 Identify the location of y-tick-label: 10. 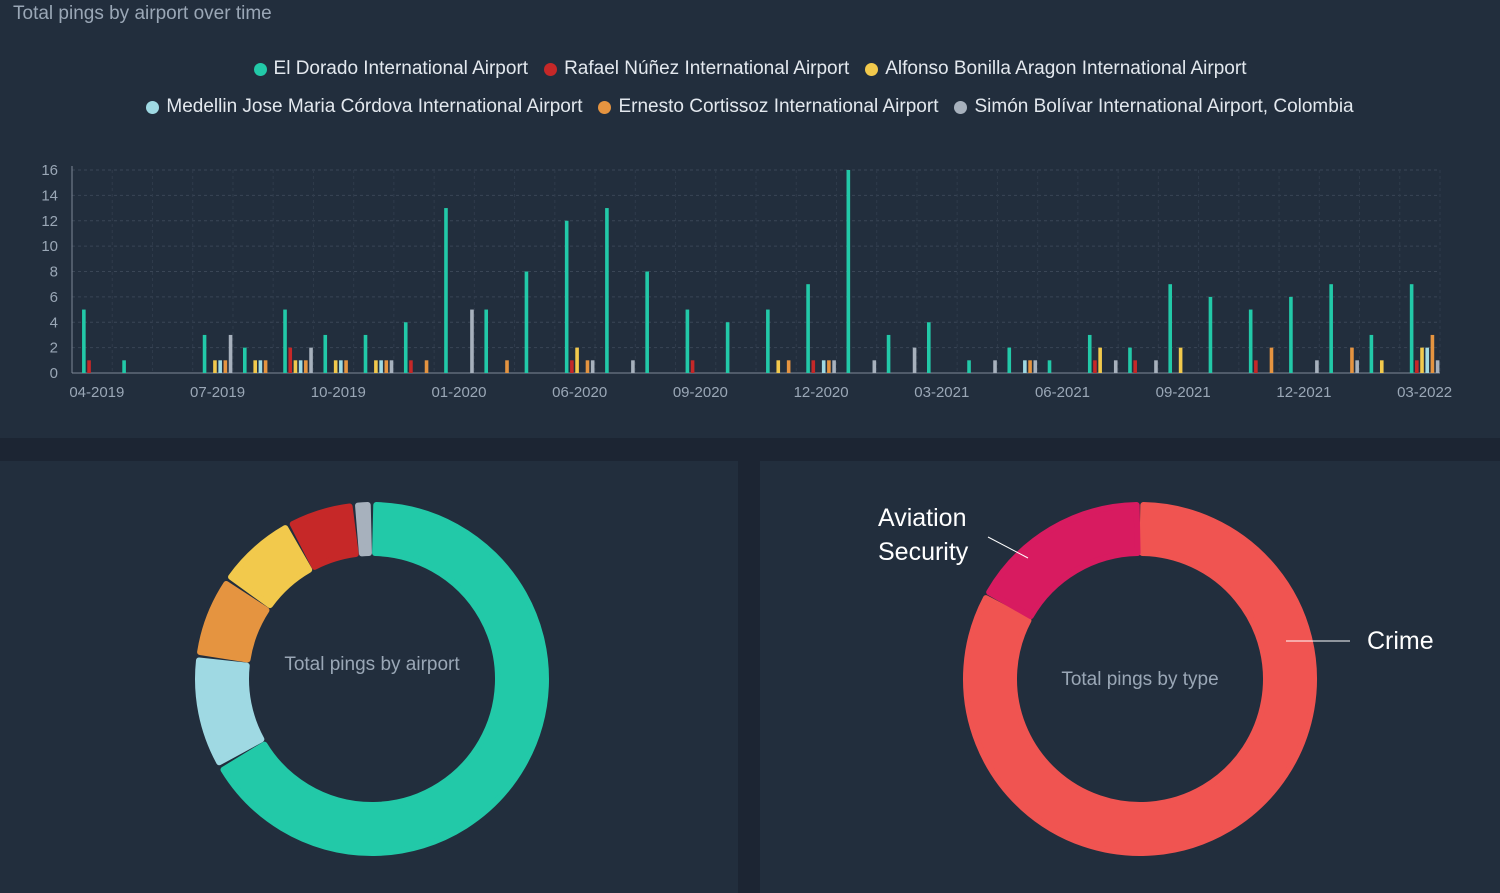
(49, 246).